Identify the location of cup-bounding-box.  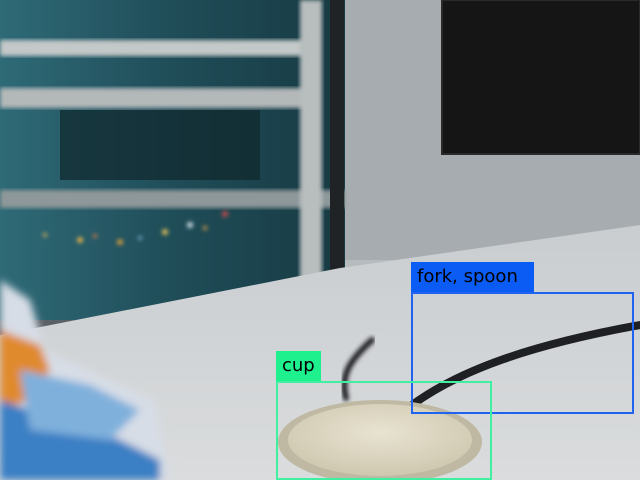
(384, 430).